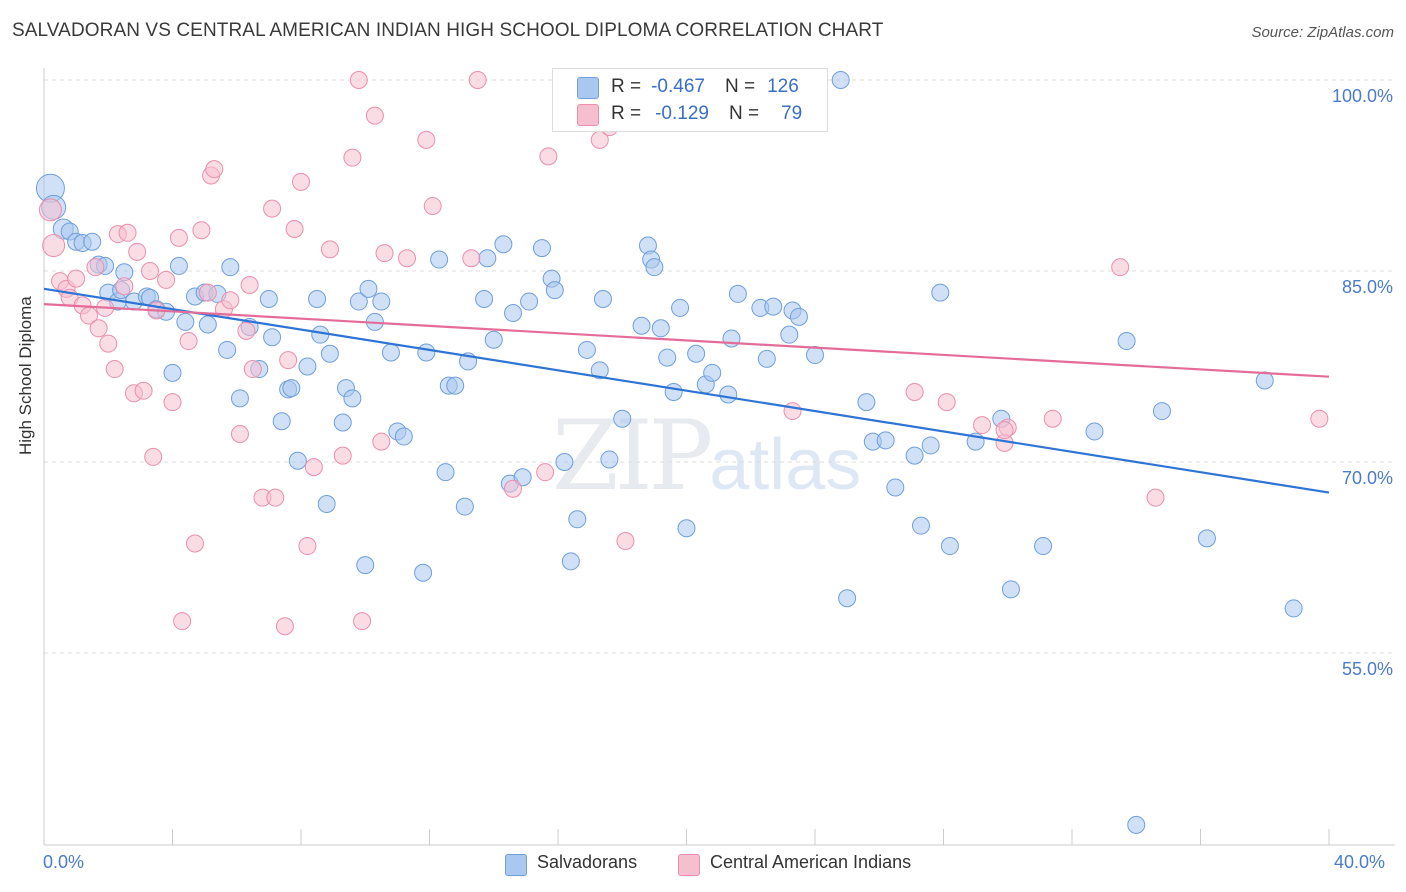 The height and width of the screenshot is (892, 1406). Describe the element at coordinates (744, 113) in the screenshot. I see `legend-n-label: N =` at that location.